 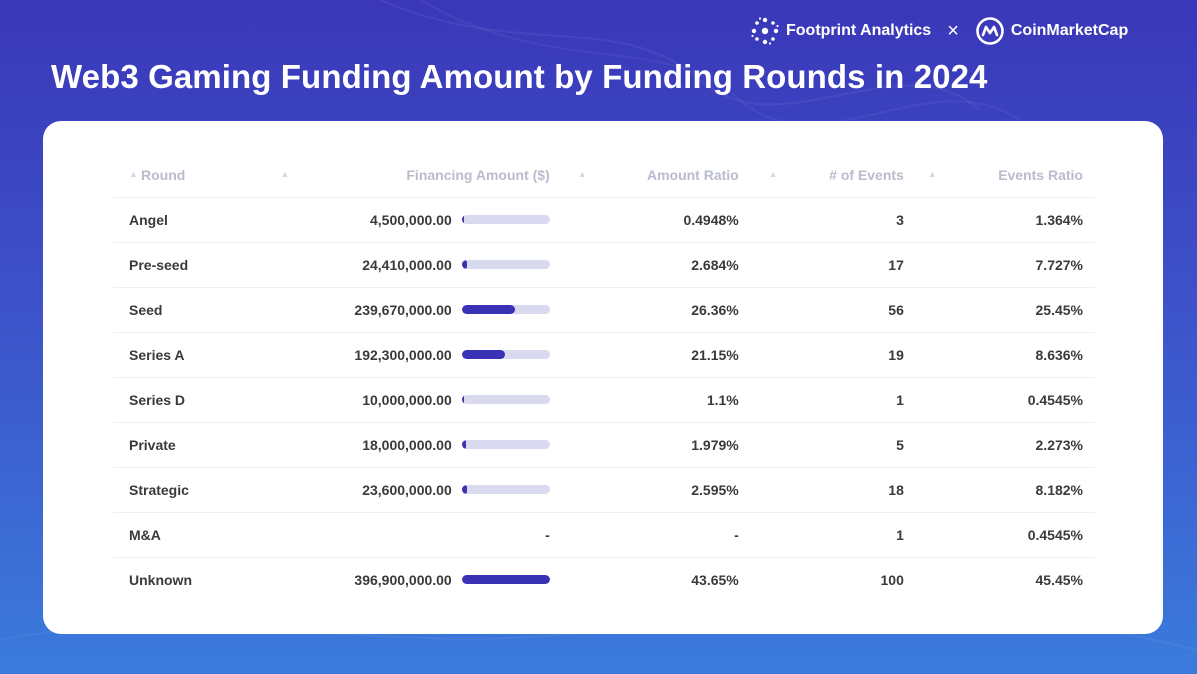 I want to click on table-row: Strategic 23,600,000.00 2.595% 18 8.182%, so click(x=604, y=489).